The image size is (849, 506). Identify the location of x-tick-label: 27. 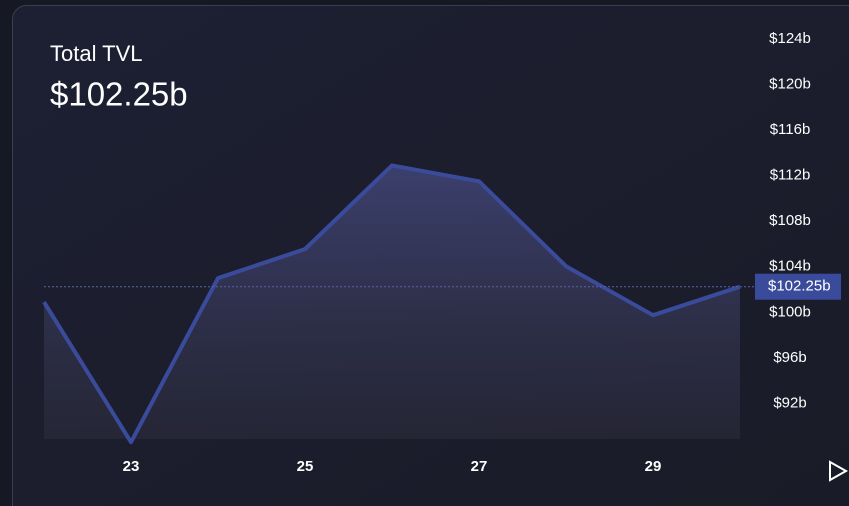
(479, 466).